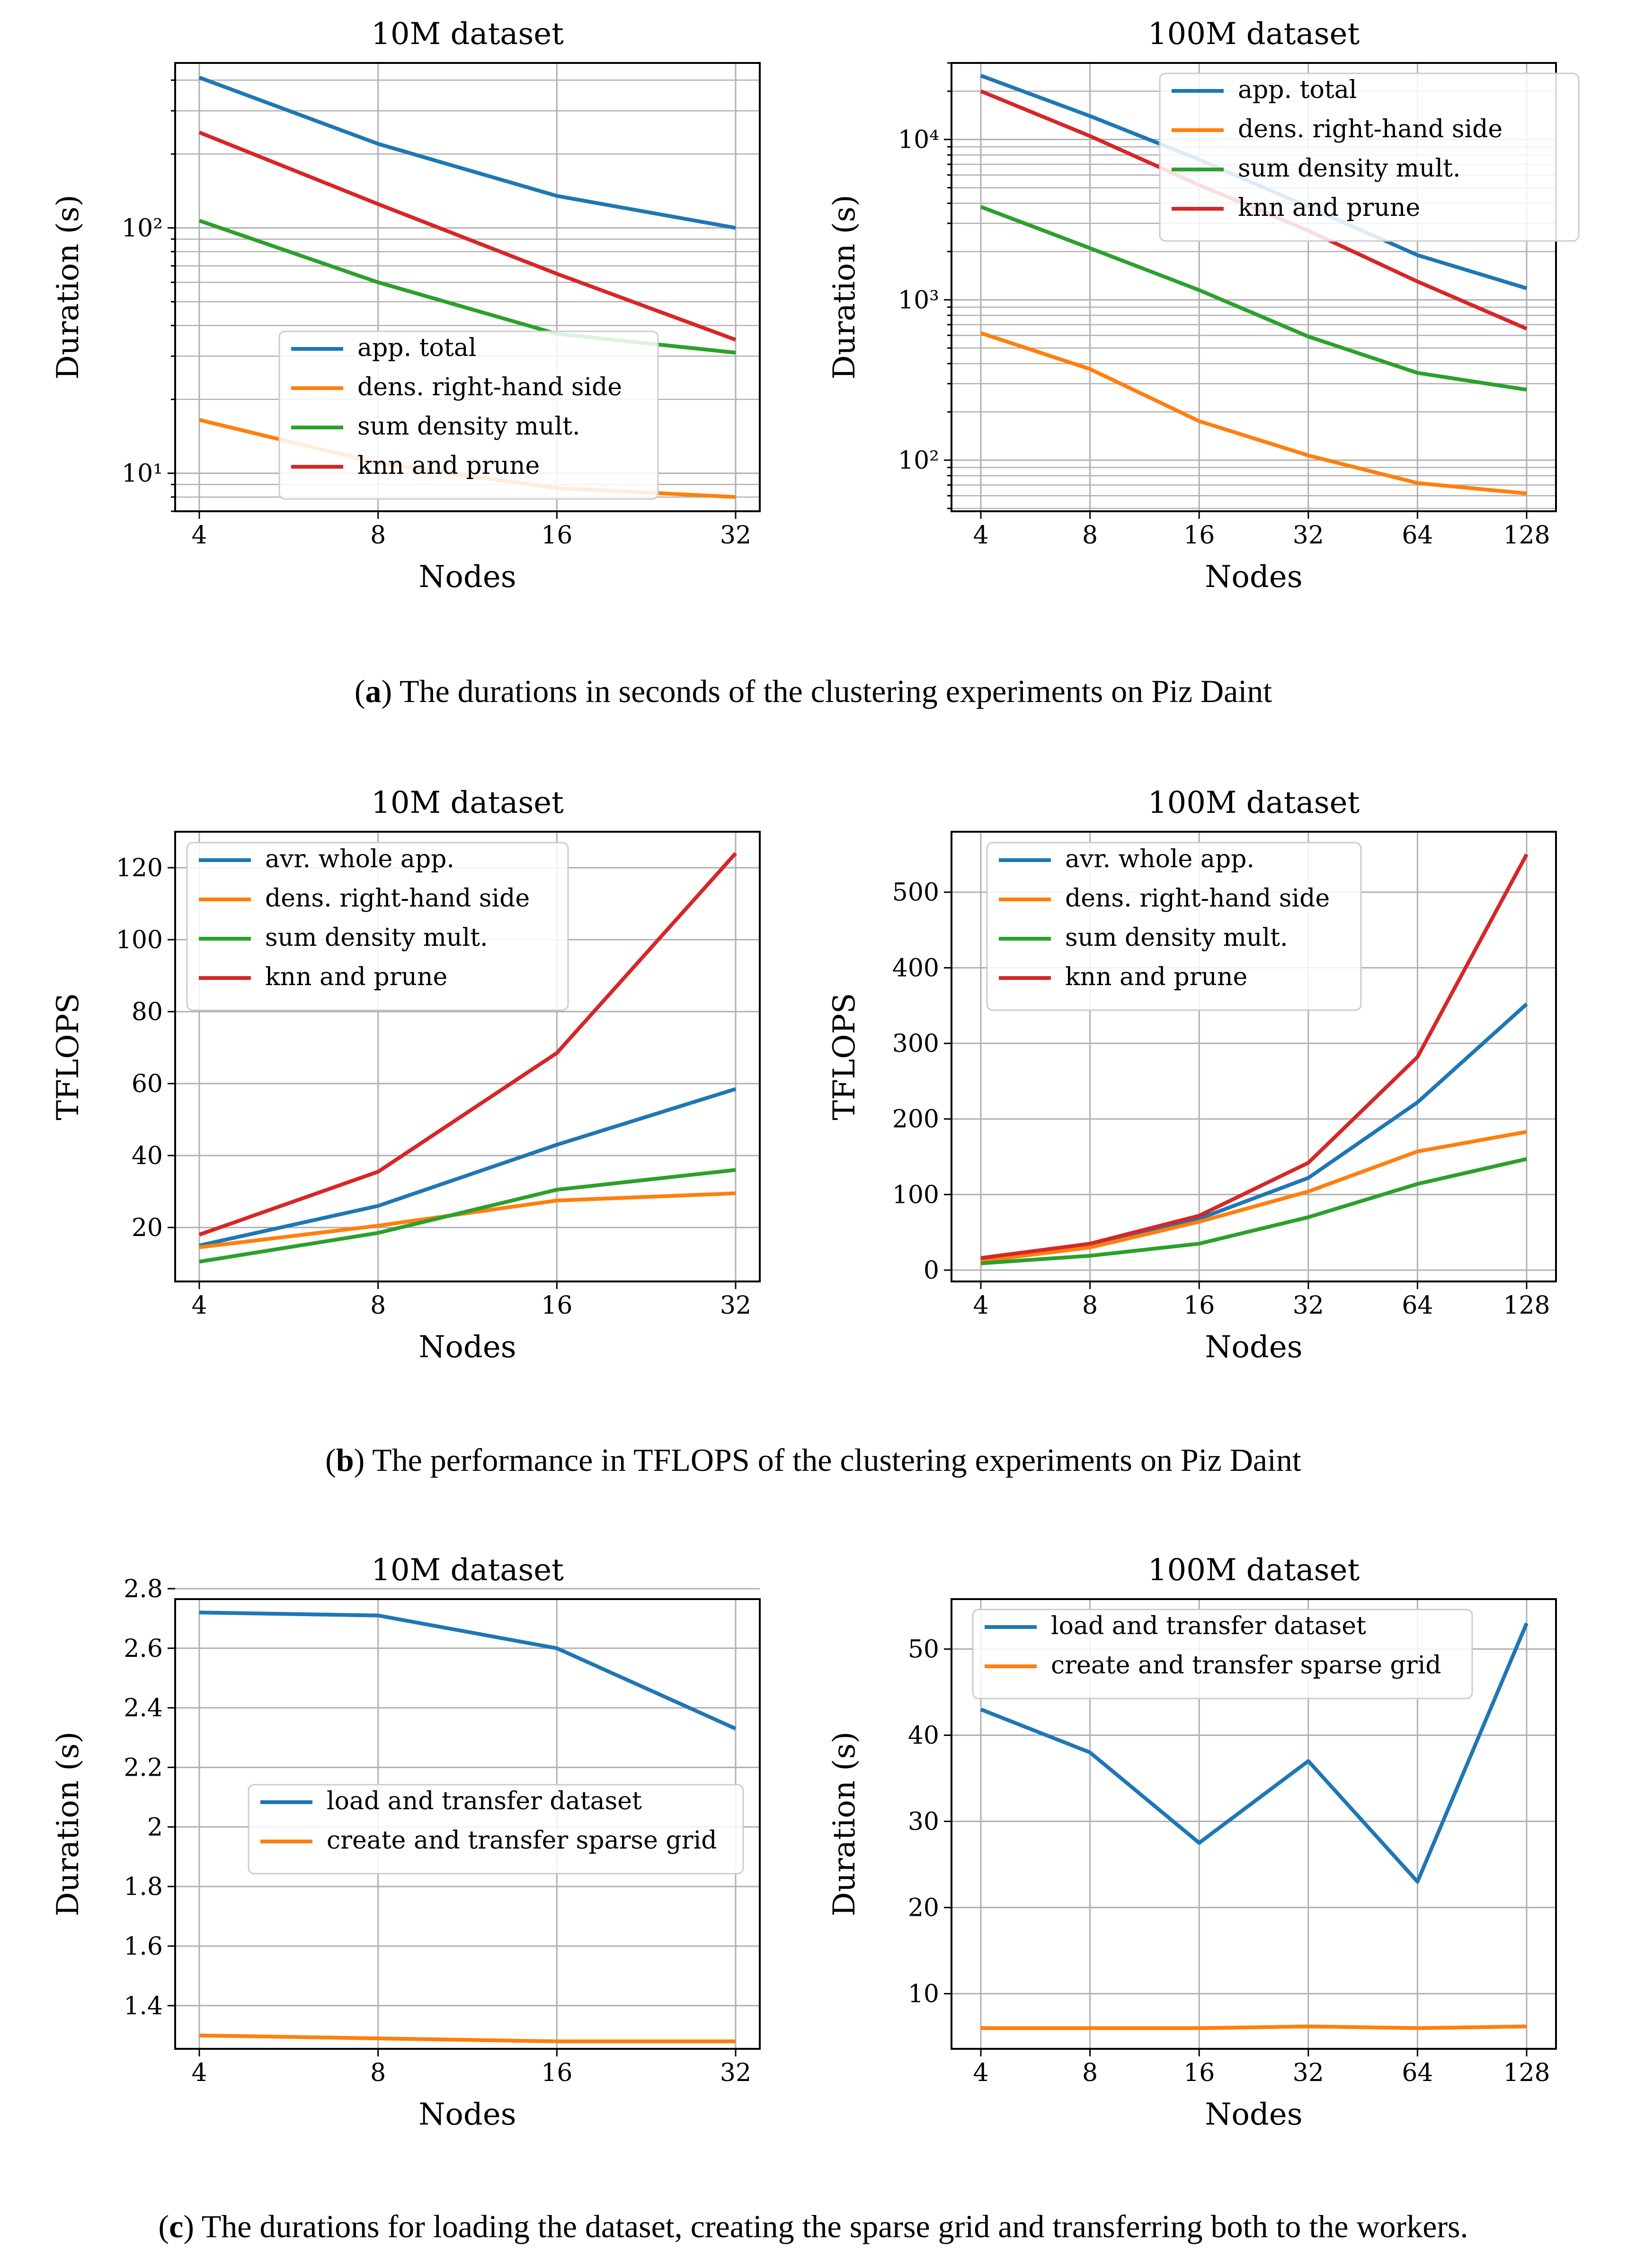  Describe the element at coordinates (142, 474) in the screenshot. I see `y-tick-label: 10¹` at that location.